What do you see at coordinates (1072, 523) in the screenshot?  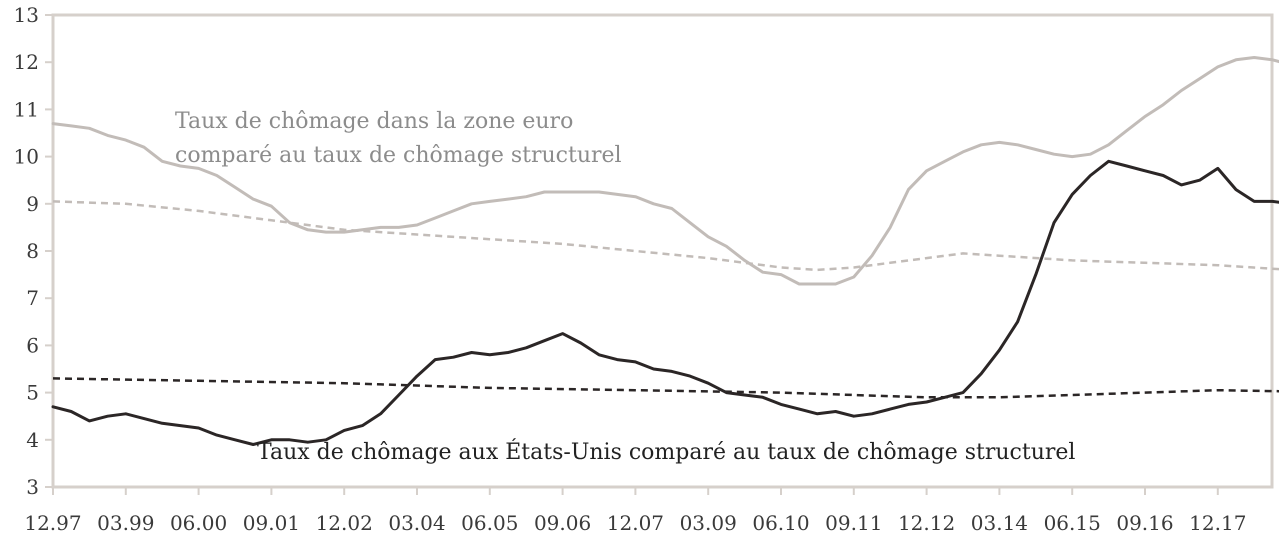 I see `x-tick-label: 06.15` at bounding box center [1072, 523].